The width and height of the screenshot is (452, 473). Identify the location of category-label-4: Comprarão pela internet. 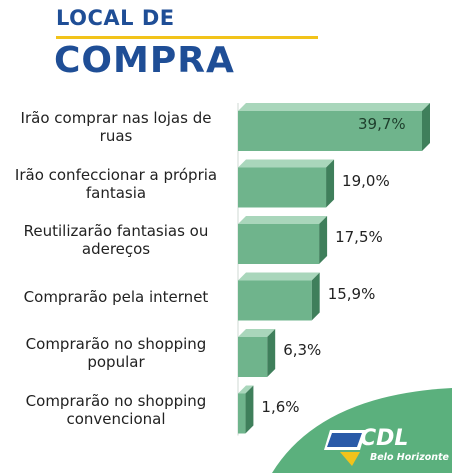
(116, 297).